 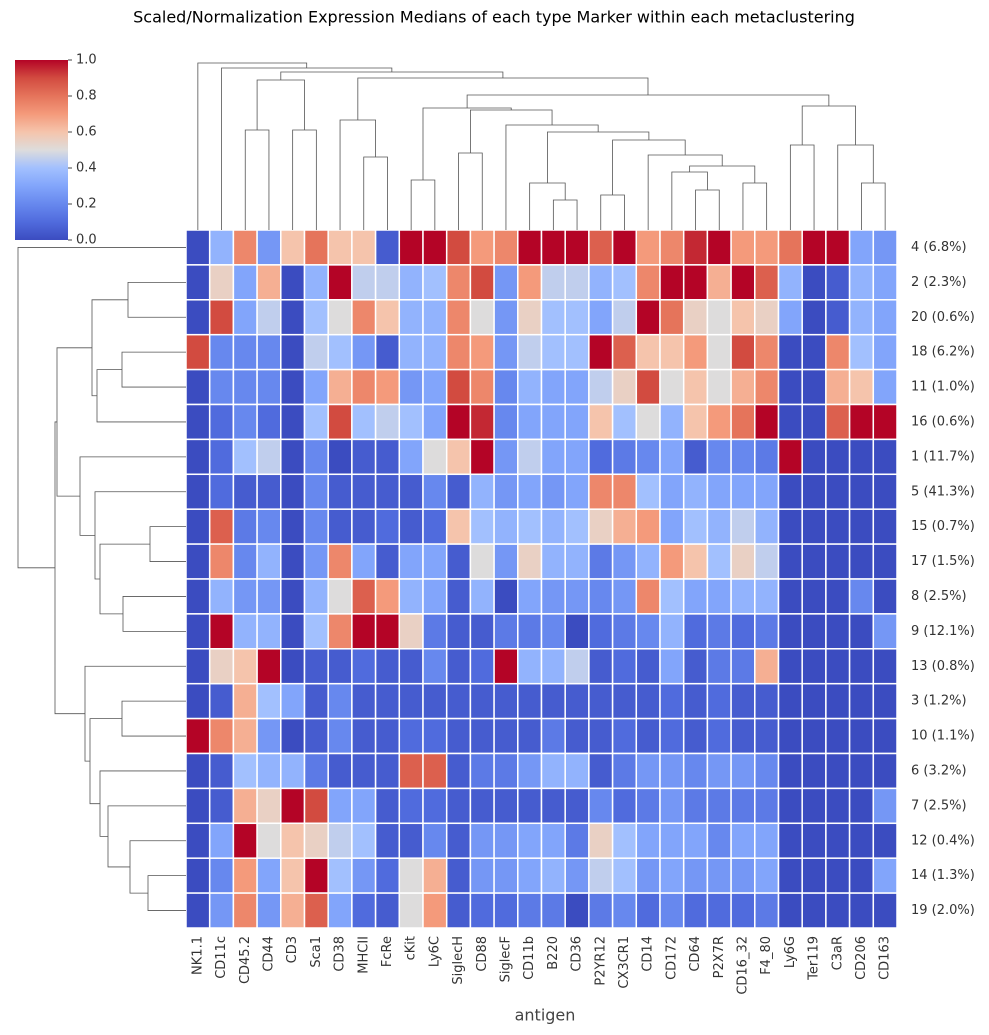 I want to click on colorbar, so click(x=41, y=150).